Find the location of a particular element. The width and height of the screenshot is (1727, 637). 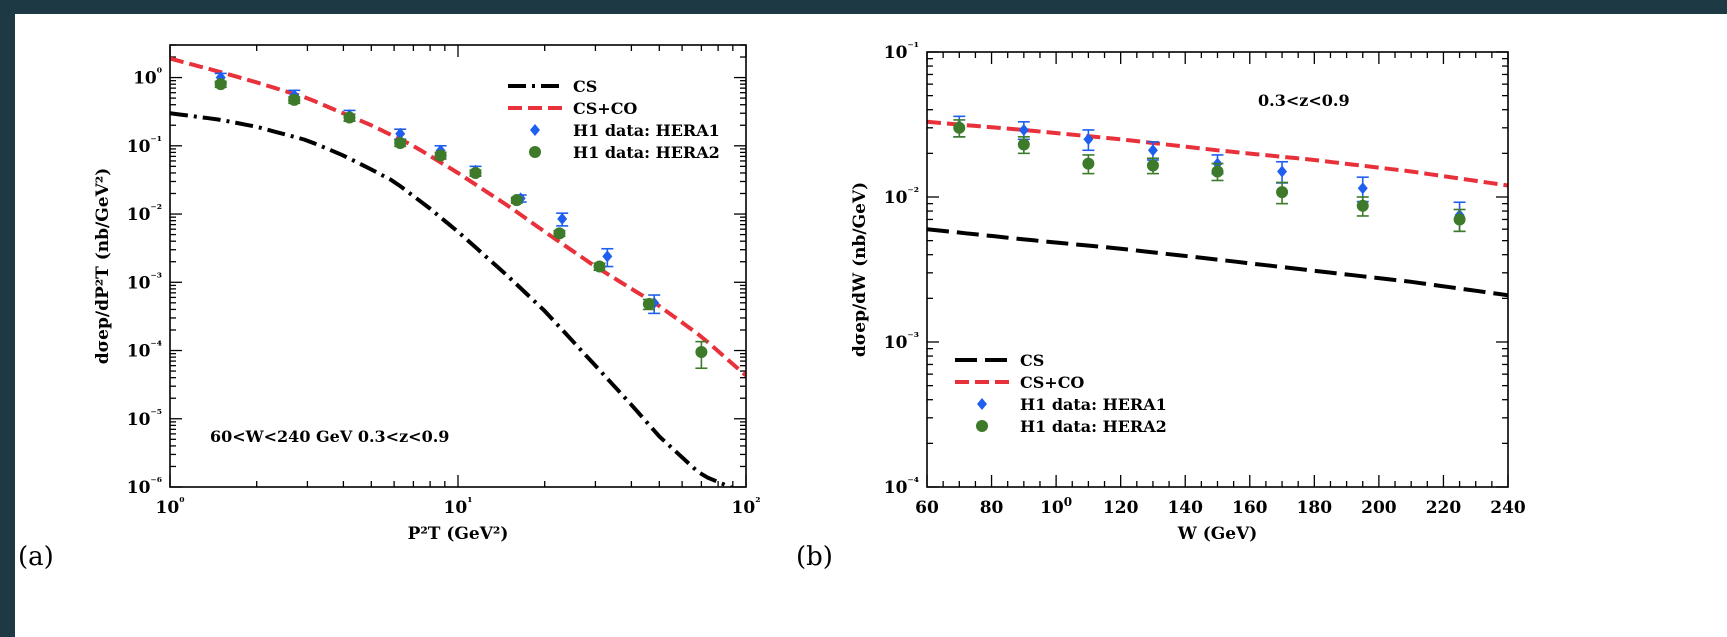

cs-curve is located at coordinates (1217, 262).